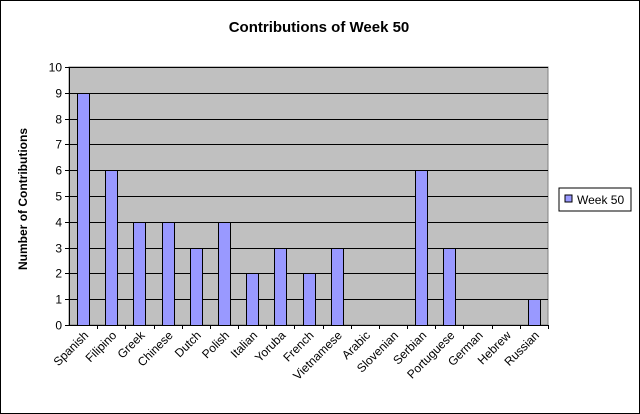 The width and height of the screenshot is (640, 414). Describe the element at coordinates (568, 198) in the screenshot. I see `legend-swatch` at that location.